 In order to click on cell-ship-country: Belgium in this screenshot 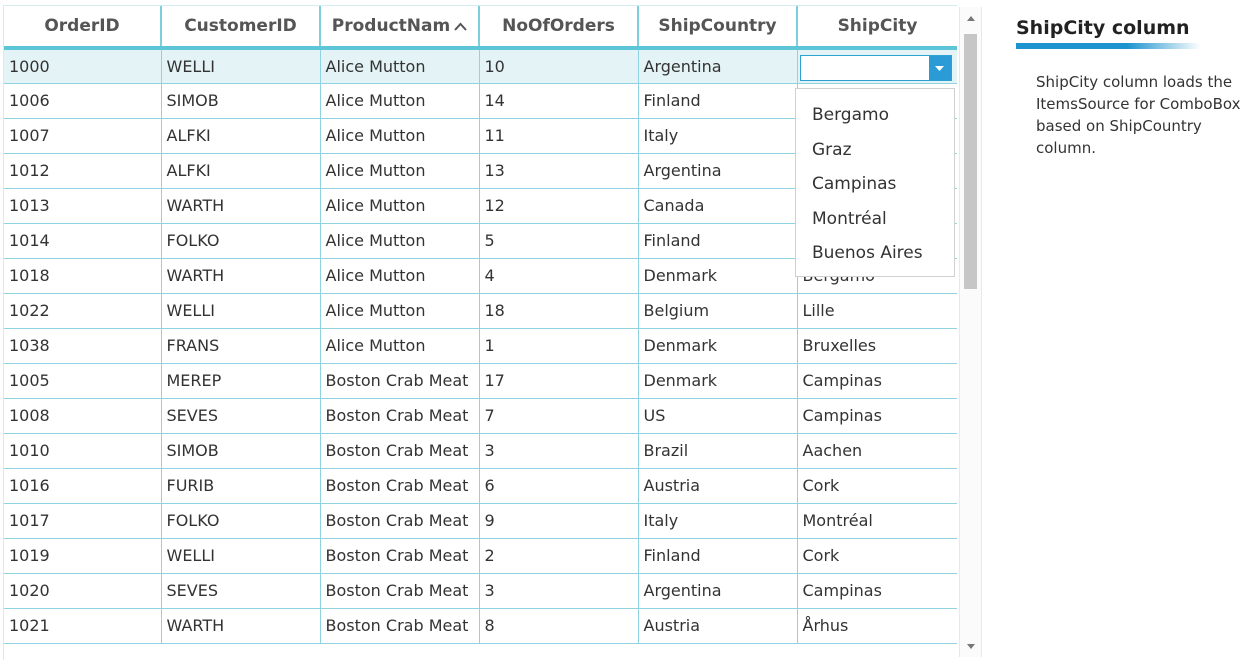, I will do `click(718, 311)`.